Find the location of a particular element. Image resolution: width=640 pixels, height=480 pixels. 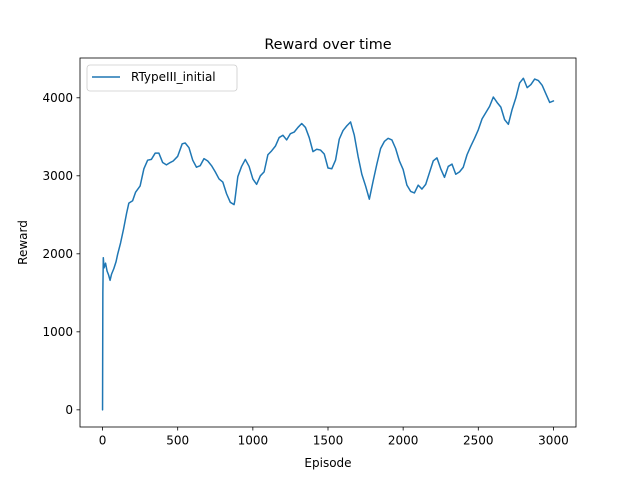

y-tick-label: 0 is located at coordinates (69, 410).